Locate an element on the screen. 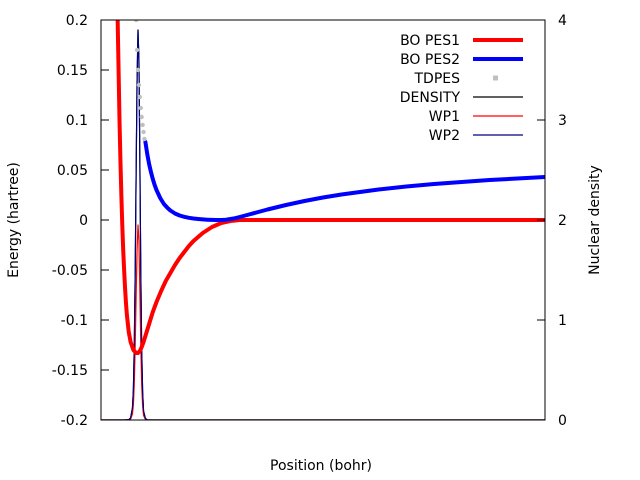 This screenshot has height=480, width=640. y-axis-title: Energy (hartree) is located at coordinates (14, 220).